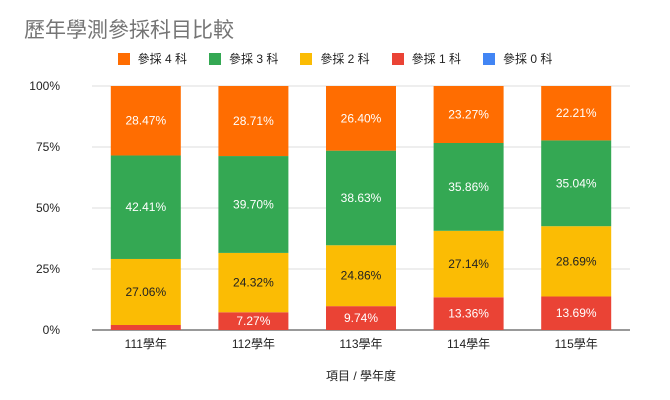  I want to click on data-label: 35.86%, so click(468, 187).